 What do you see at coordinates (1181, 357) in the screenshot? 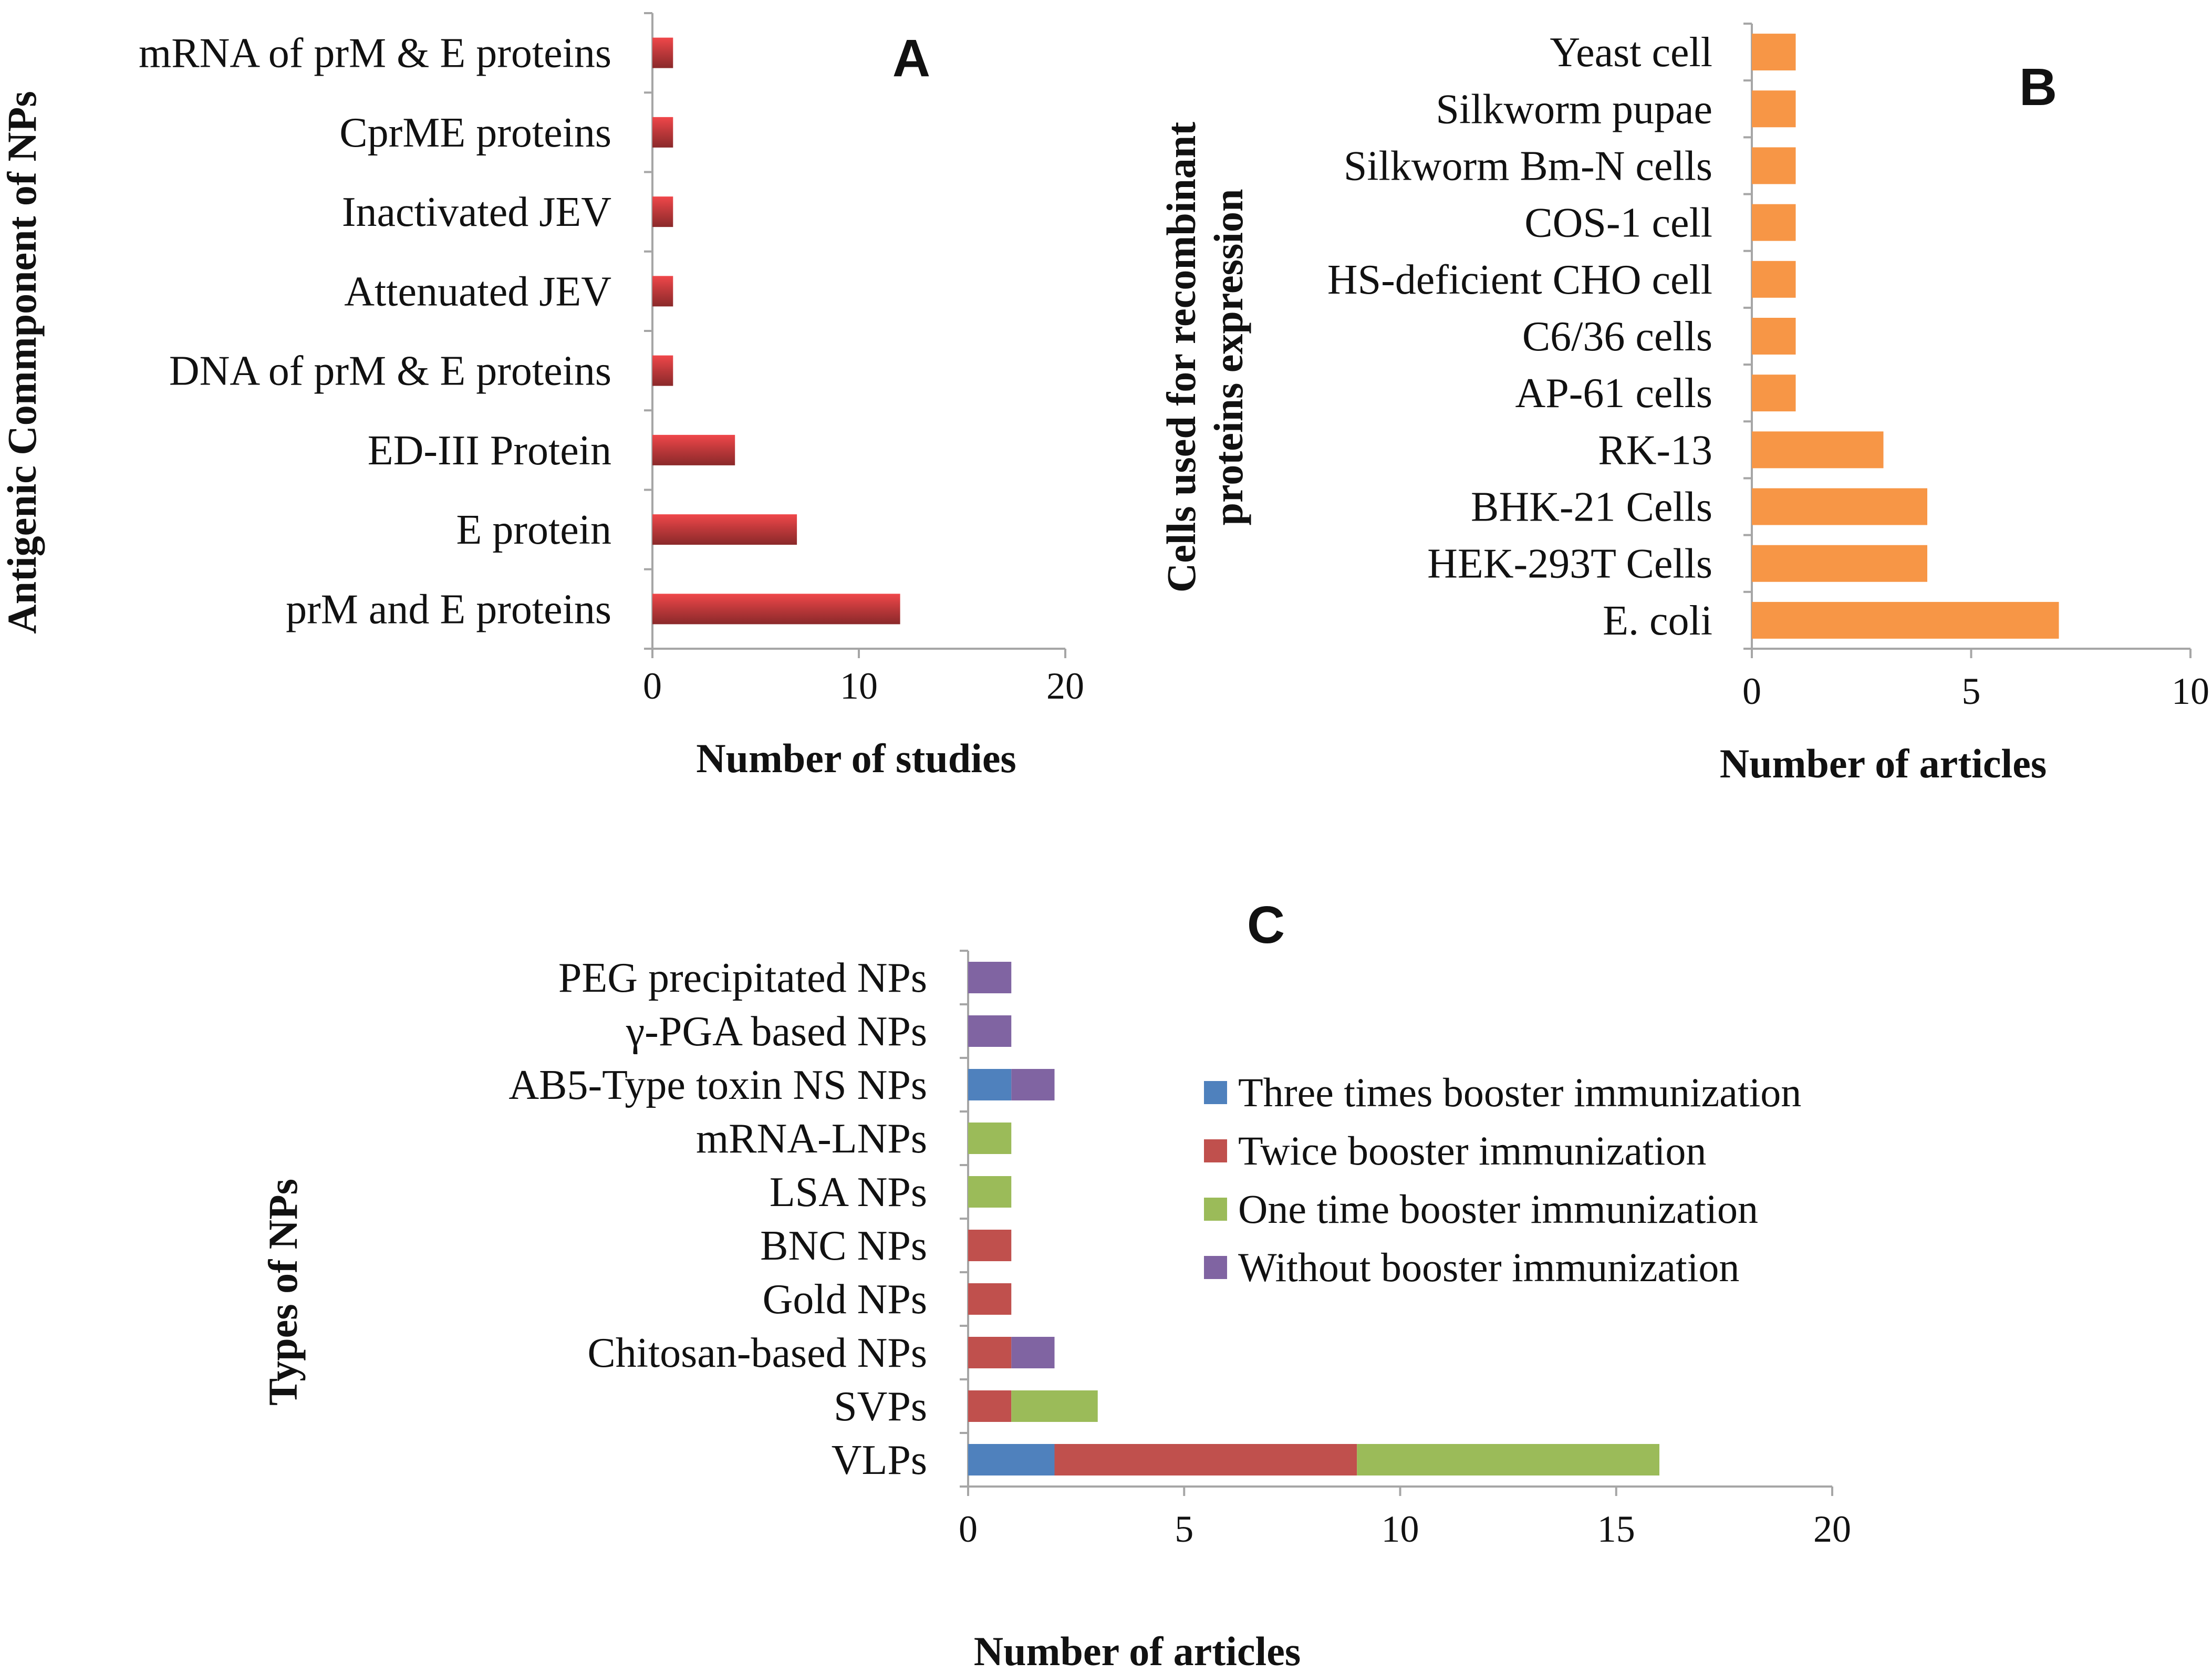
I see `panel-b-ylabel-line-1: Cells used for recombinant` at bounding box center [1181, 357].